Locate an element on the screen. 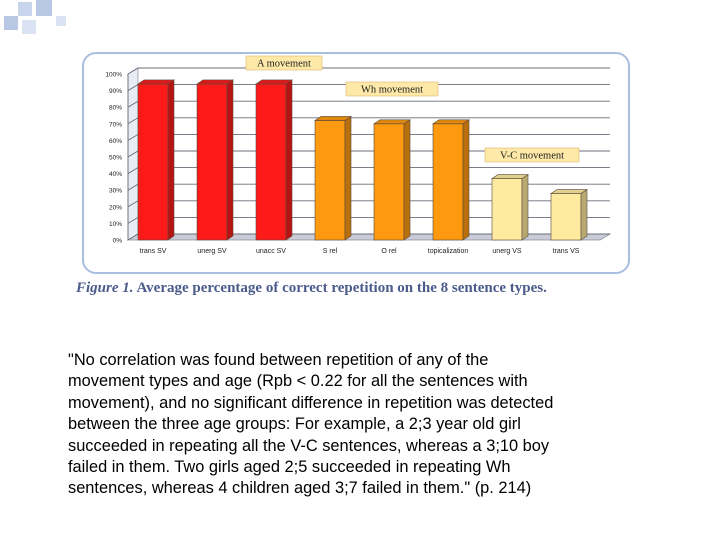  y-tick-label: 20% is located at coordinates (115, 207).